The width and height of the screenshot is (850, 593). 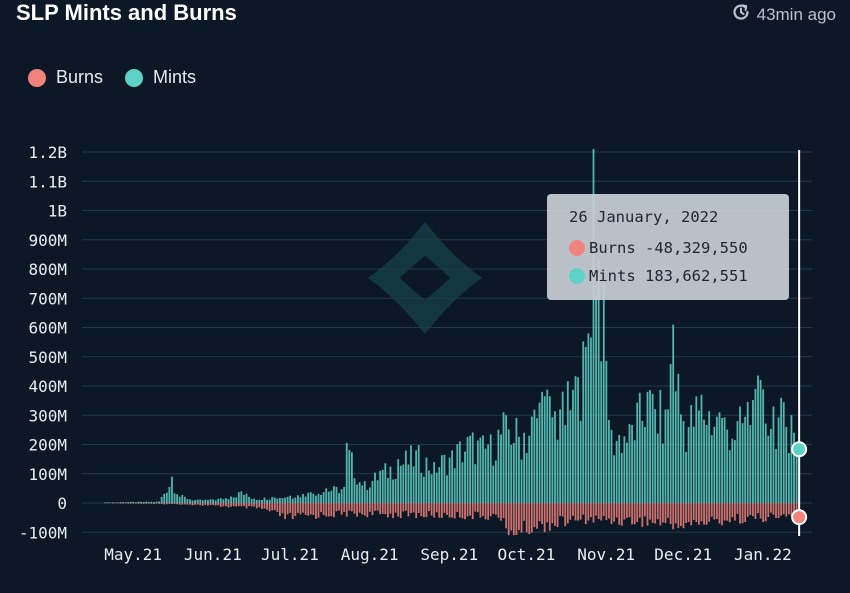 I want to click on y-tick-label: 1.1B, so click(x=47, y=181).